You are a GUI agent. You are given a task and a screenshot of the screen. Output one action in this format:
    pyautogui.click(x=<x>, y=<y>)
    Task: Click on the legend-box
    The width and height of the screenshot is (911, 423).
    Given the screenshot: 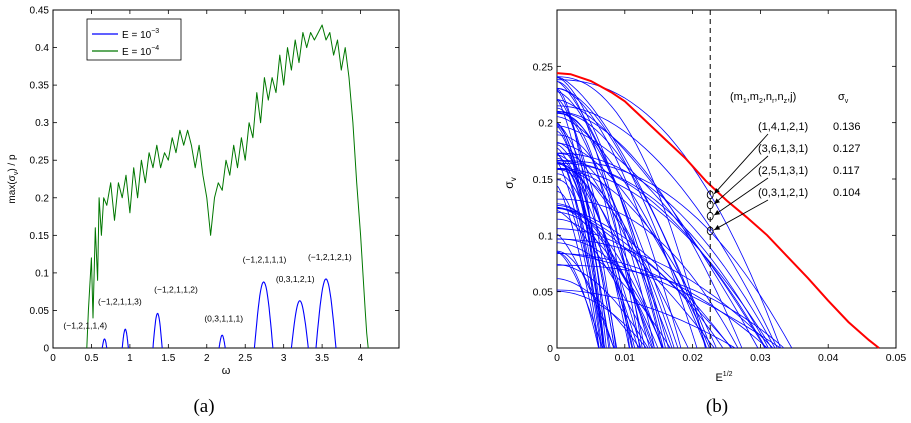 What is the action you would take?
    pyautogui.click(x=134, y=39)
    